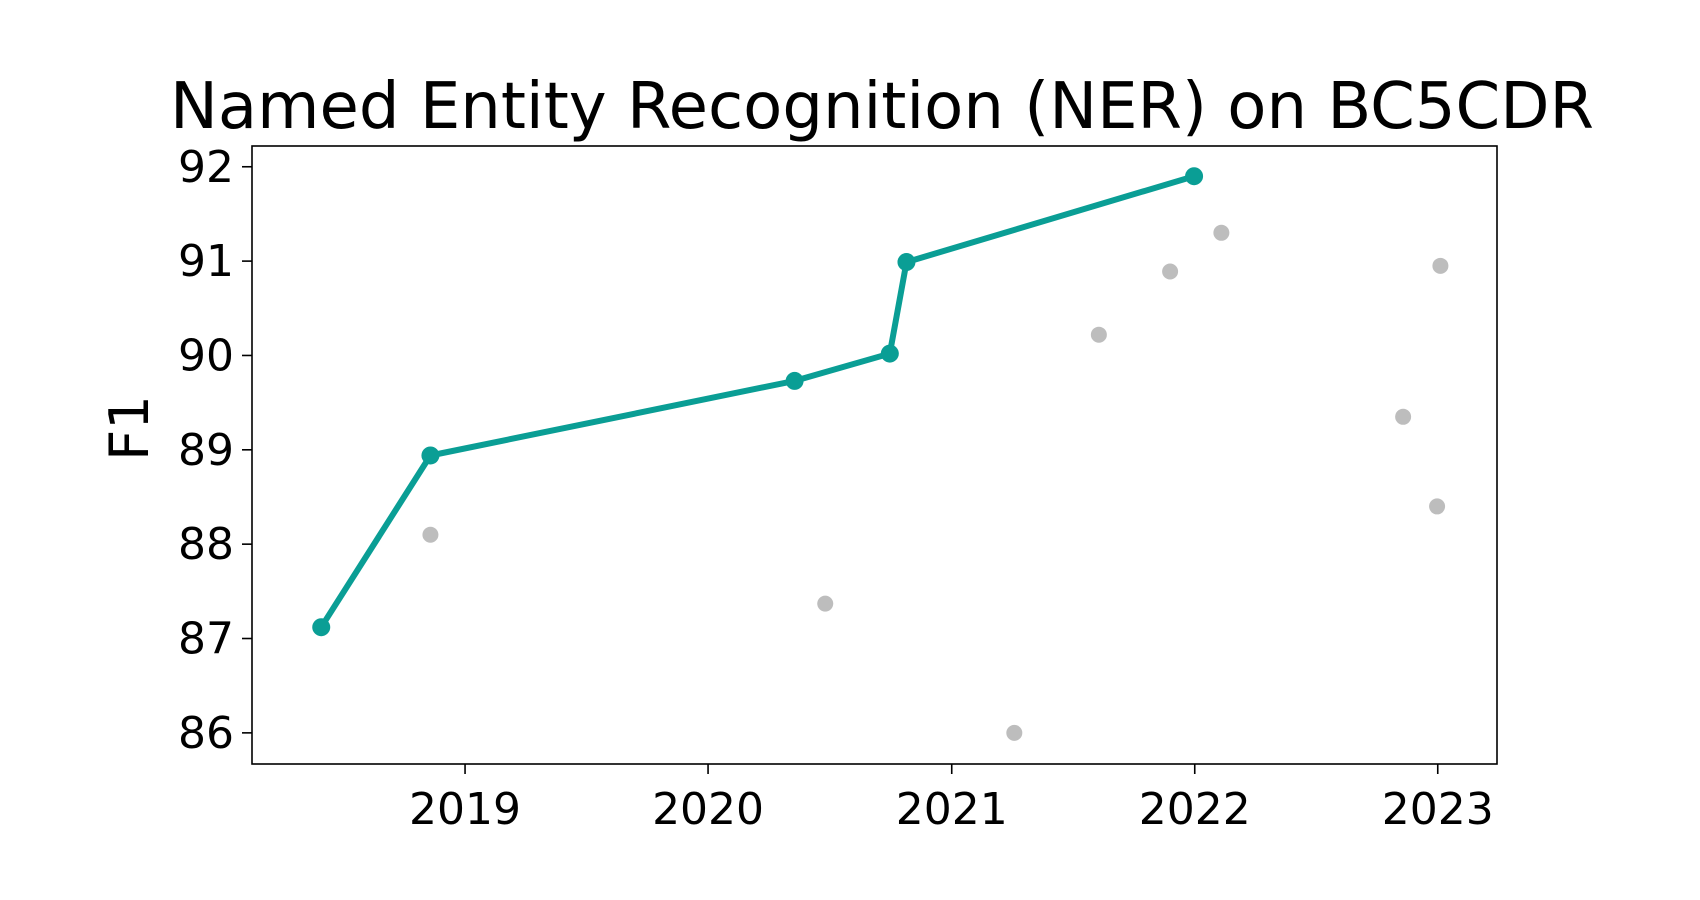 The image size is (1700, 900). Describe the element at coordinates (206, 450) in the screenshot. I see `y-tick-label: 89` at that location.